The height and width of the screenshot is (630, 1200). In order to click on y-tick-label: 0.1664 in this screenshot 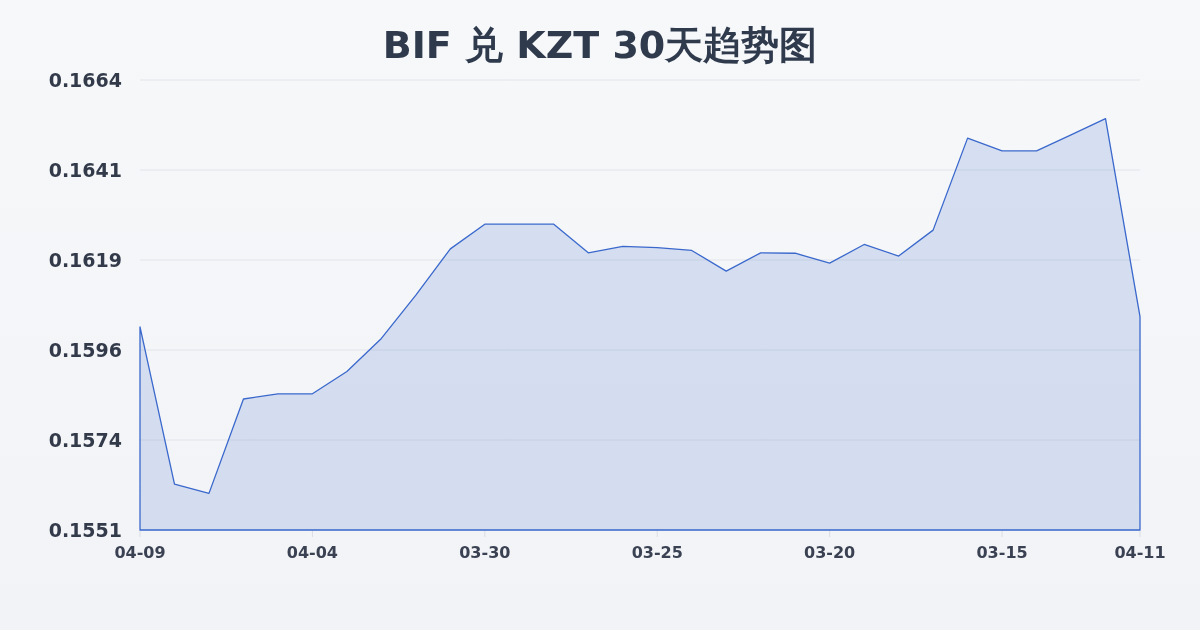, I will do `click(85, 80)`.